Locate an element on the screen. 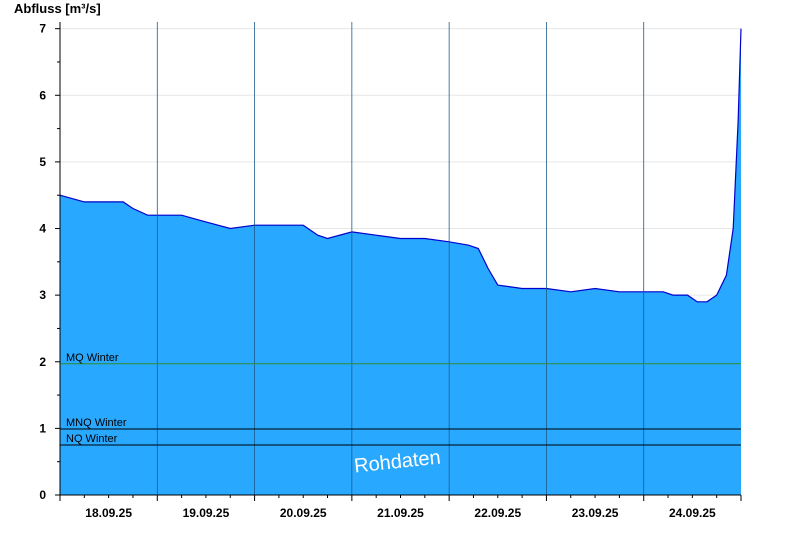 This screenshot has width=800, height=550. x-tick-label: 19.09.25 is located at coordinates (206, 513).